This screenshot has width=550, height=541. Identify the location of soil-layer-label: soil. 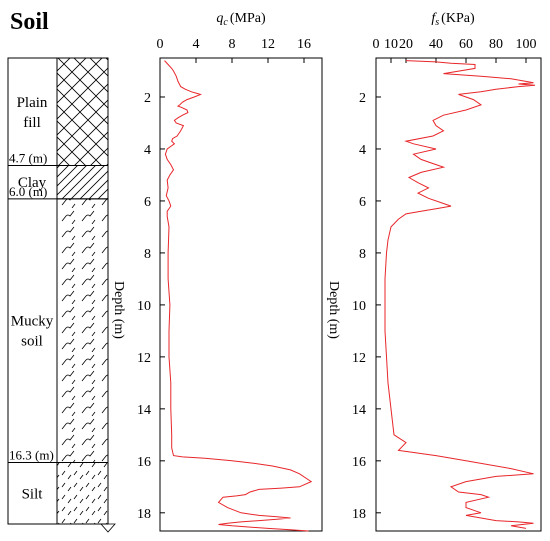
(32, 342).